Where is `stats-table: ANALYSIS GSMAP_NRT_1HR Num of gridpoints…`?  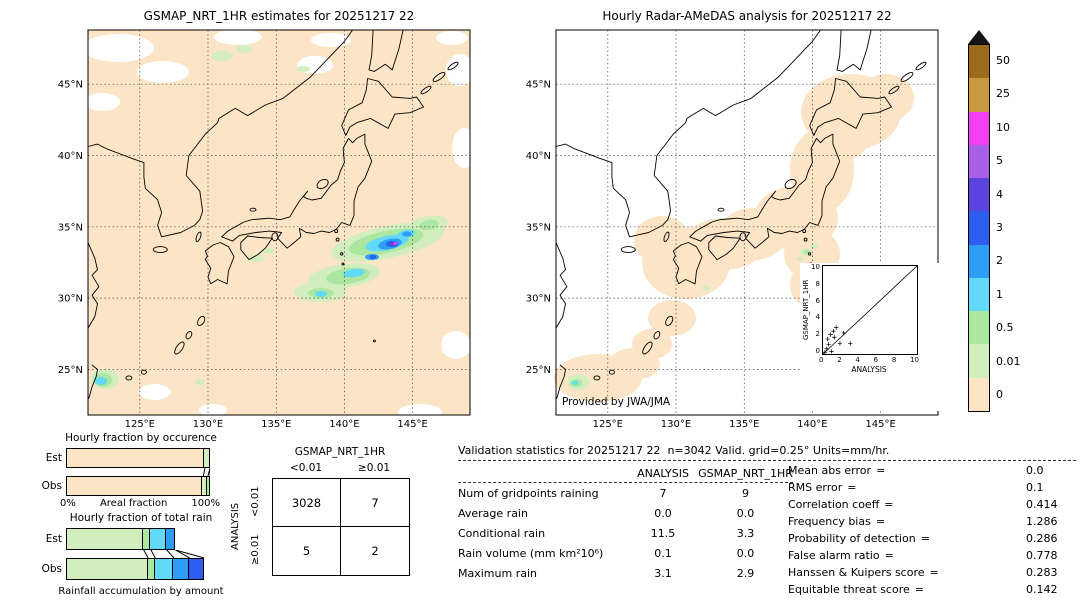 stats-table: ANALYSIS GSMAP_NRT_1HR Num of gridpoints… is located at coordinates (625, 523).